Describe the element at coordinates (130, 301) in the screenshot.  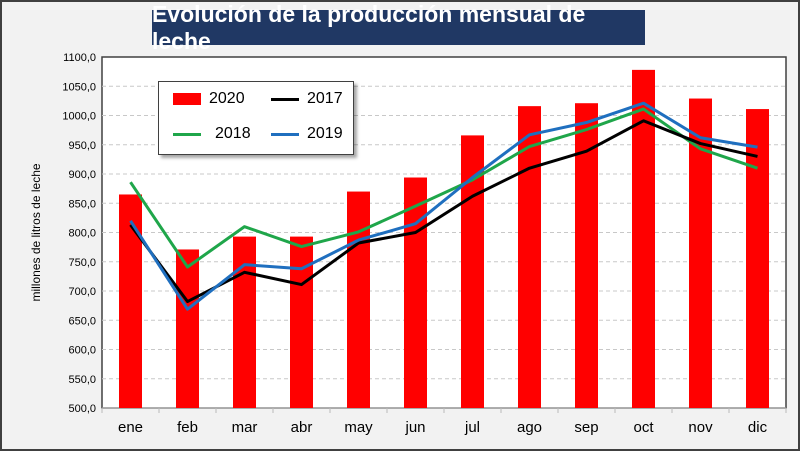
I see `bar-2020-ene` at that location.